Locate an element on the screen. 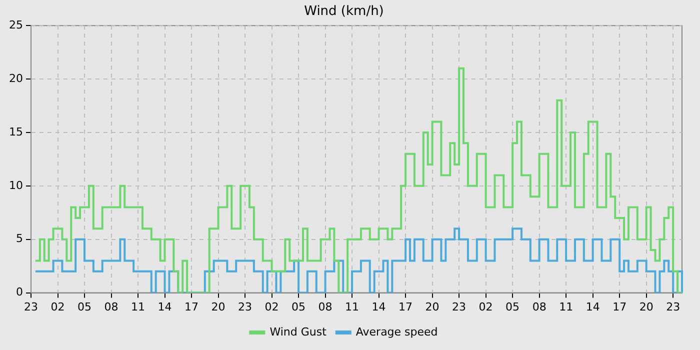  legend-label: Wind Gust is located at coordinates (299, 331).